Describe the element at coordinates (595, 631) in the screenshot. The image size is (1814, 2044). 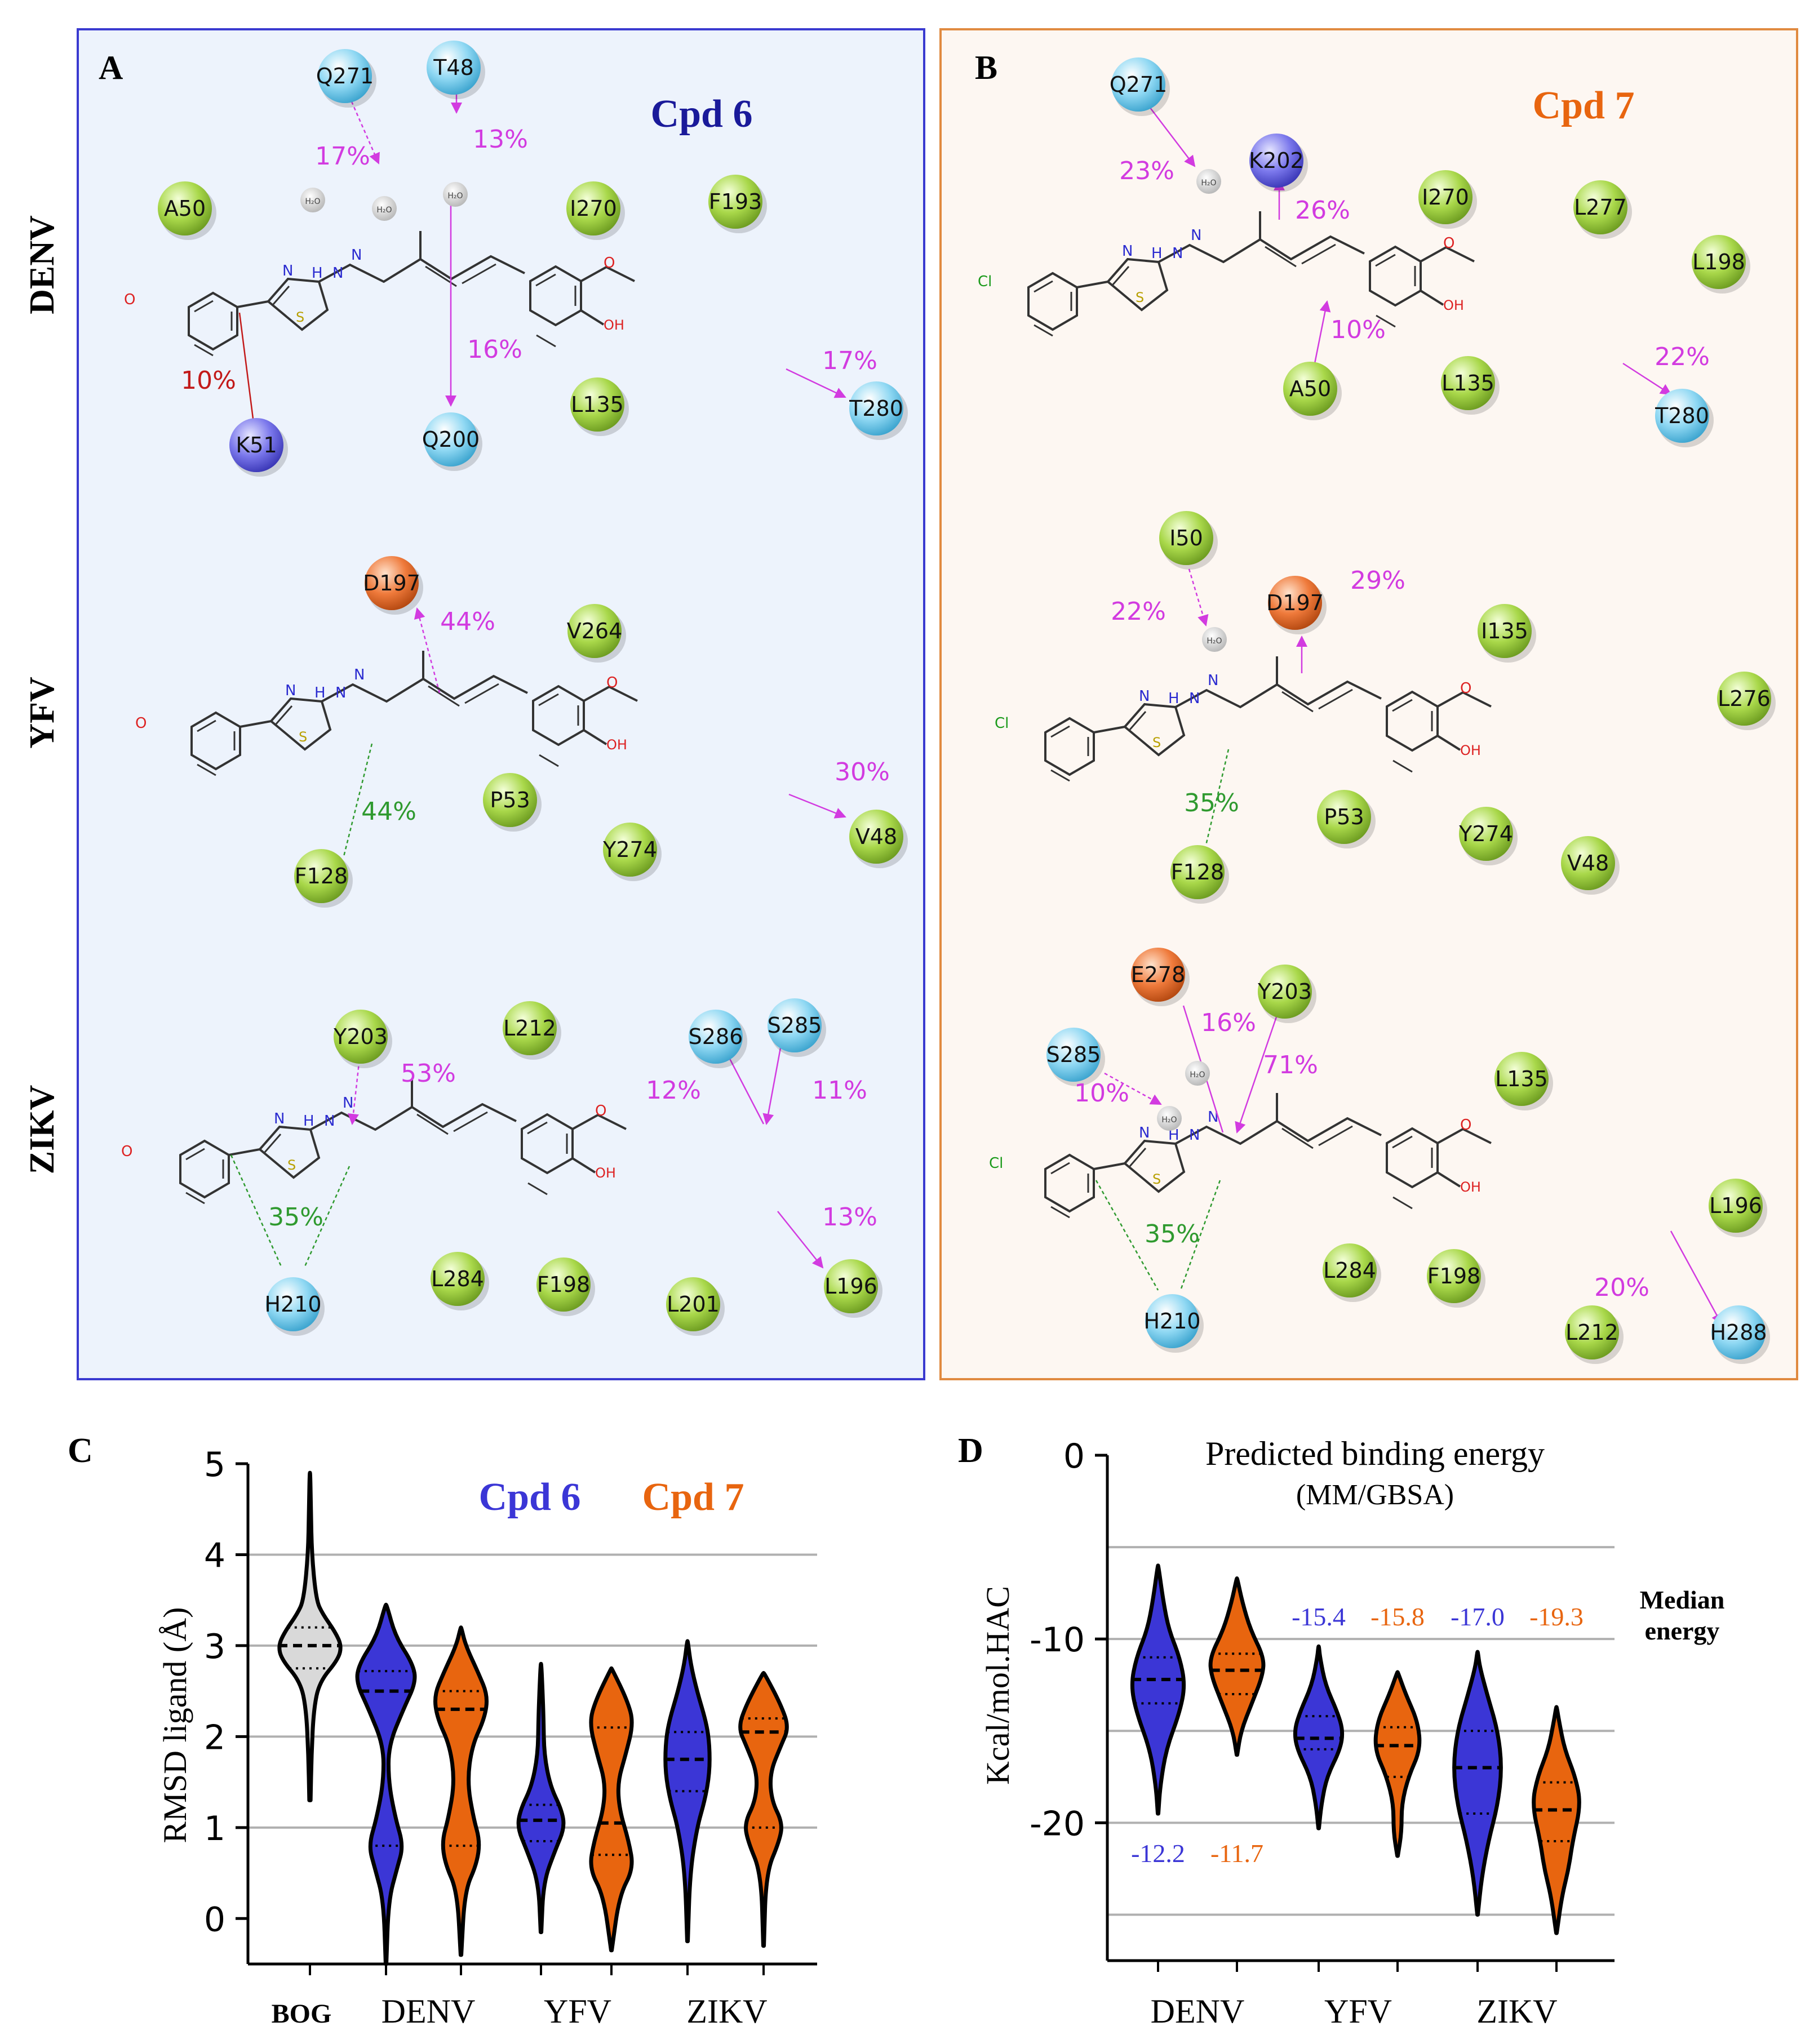
I see `residue-label: V264` at that location.